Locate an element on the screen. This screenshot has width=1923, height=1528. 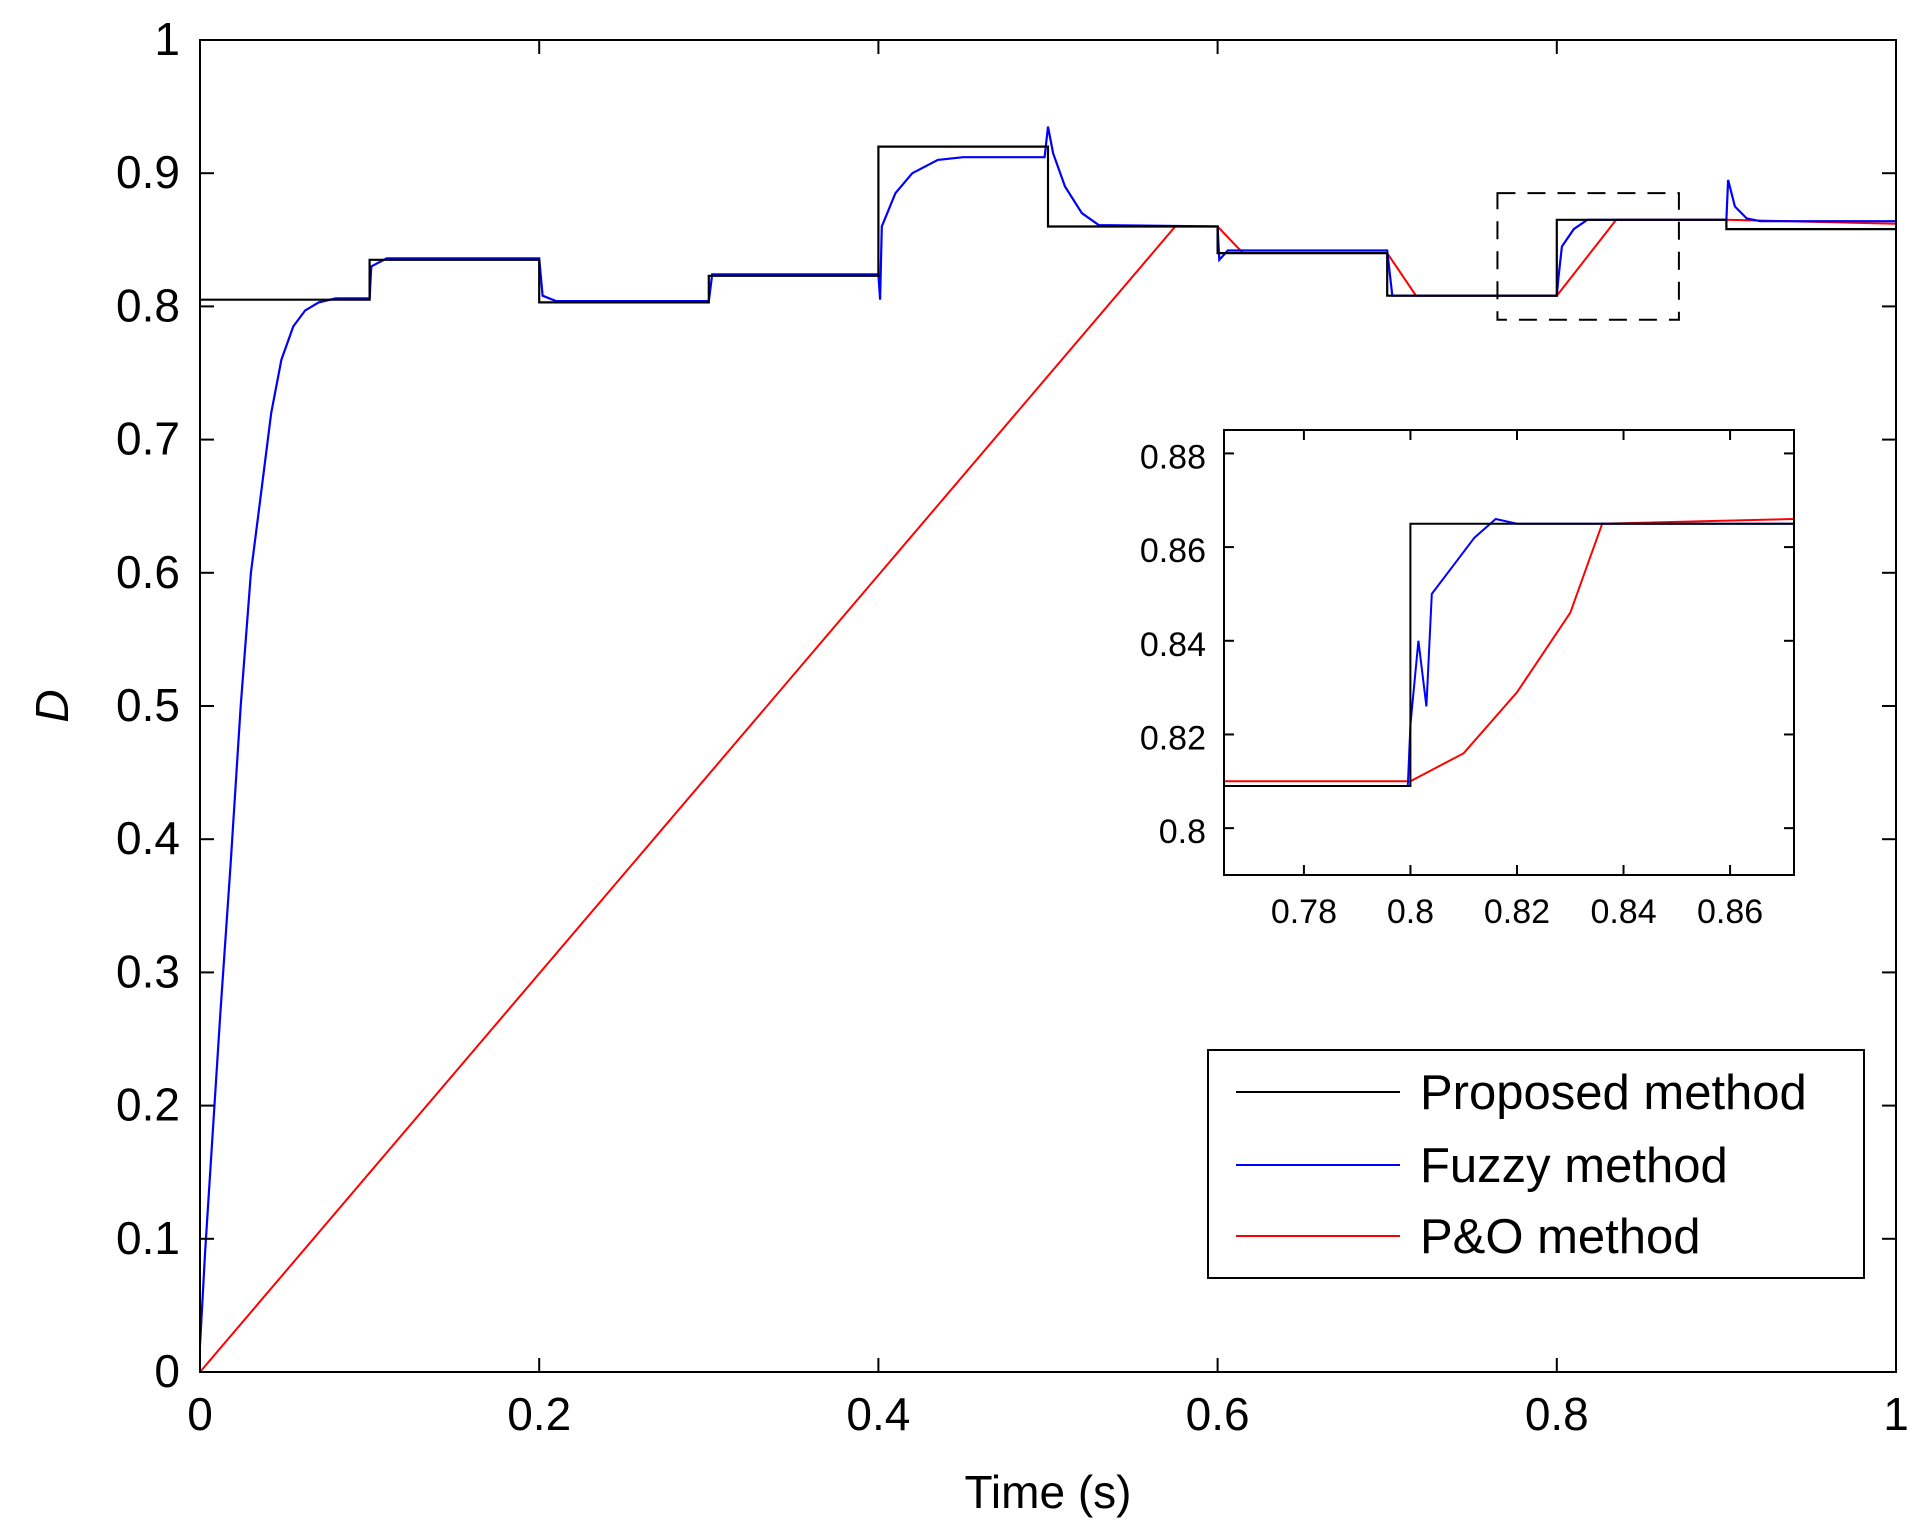
zoom-region-box is located at coordinates (1588, 256).